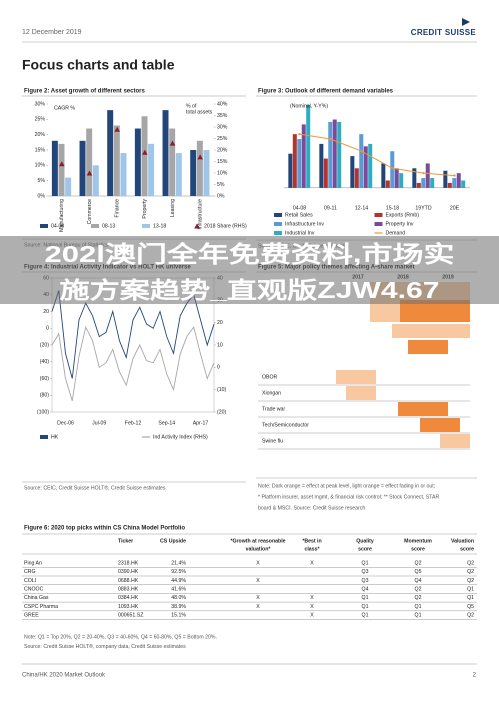 The image size is (499, 706). I want to click on table-header: CS Upside, so click(173, 541).